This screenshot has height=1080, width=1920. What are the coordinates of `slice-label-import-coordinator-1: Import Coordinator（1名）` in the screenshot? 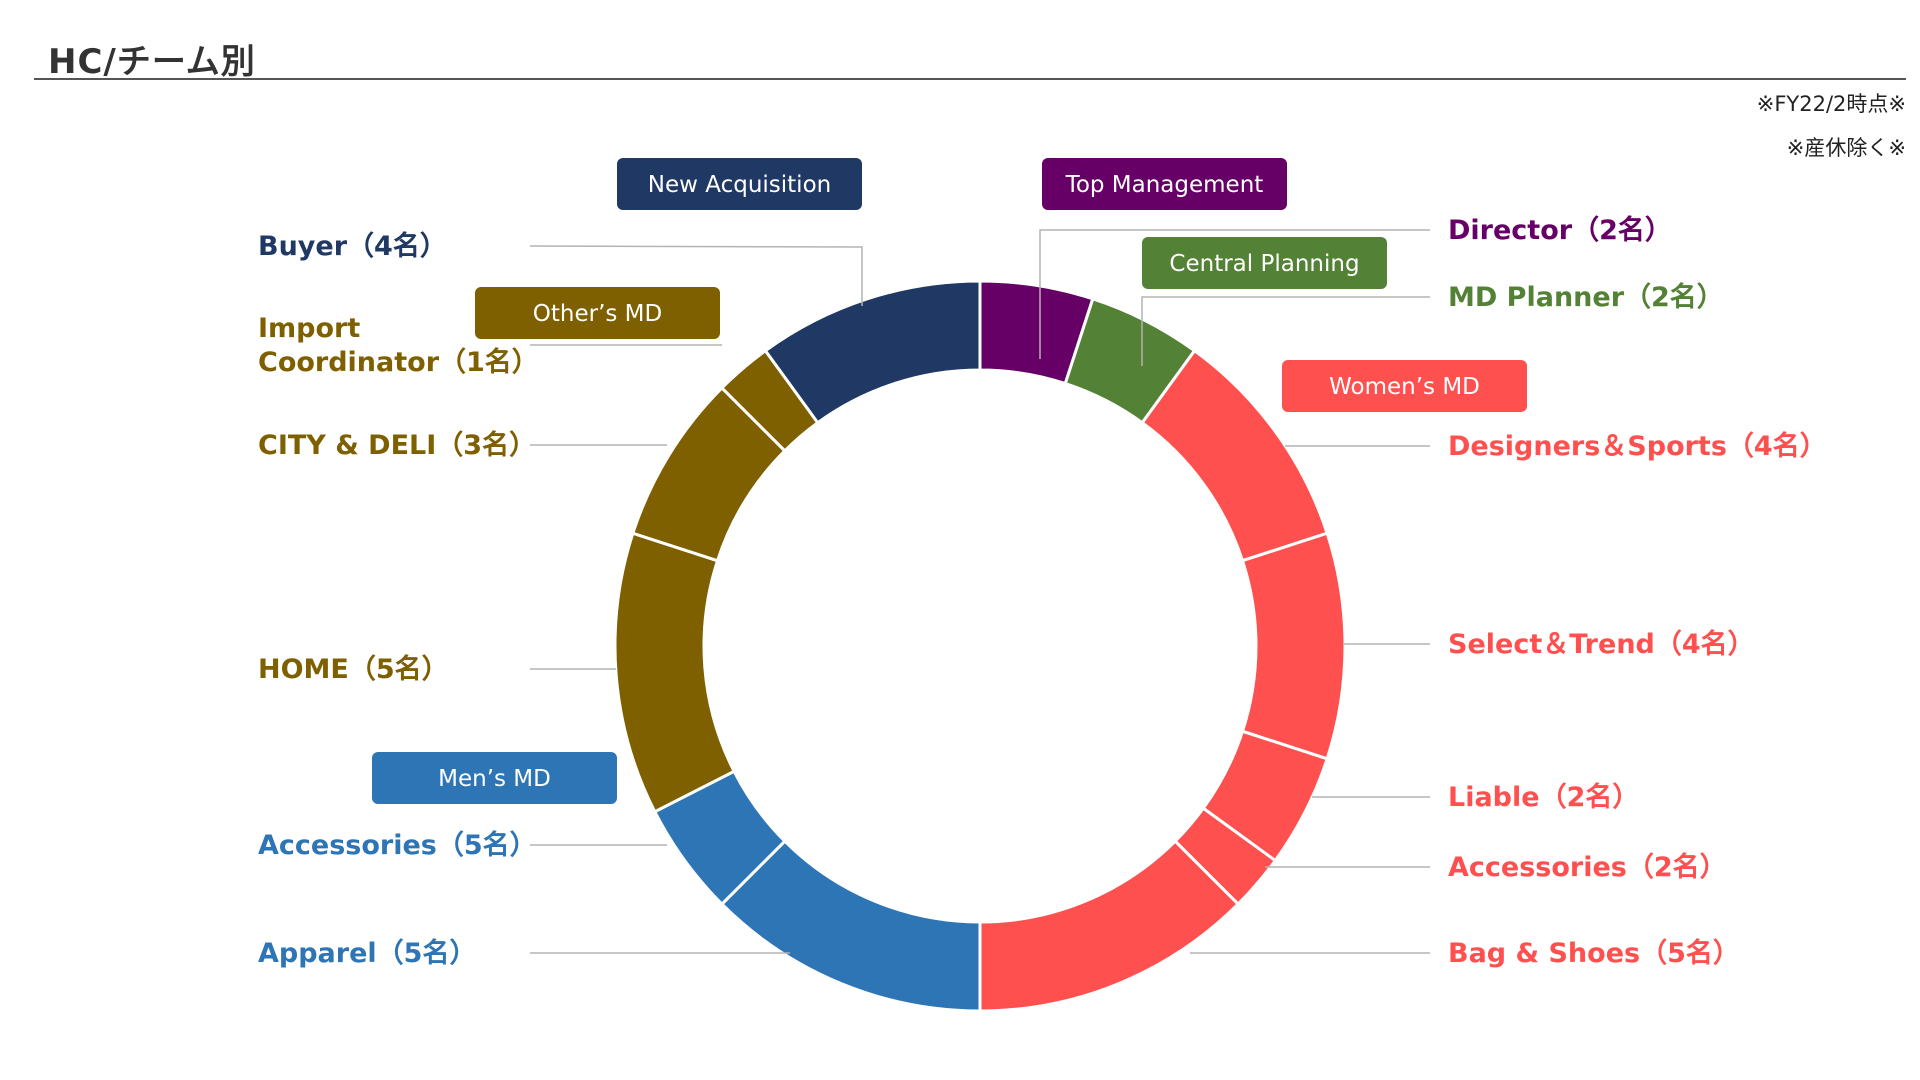 It's located at (398, 345).